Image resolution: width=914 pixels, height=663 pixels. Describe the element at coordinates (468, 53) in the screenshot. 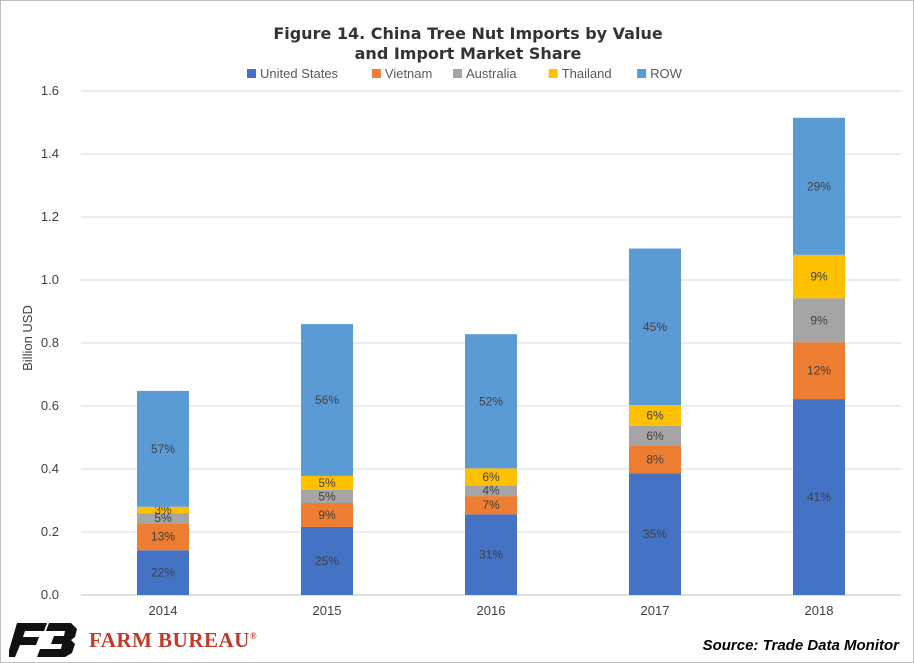

I see `chart-subtitle: and Import Market Share` at that location.